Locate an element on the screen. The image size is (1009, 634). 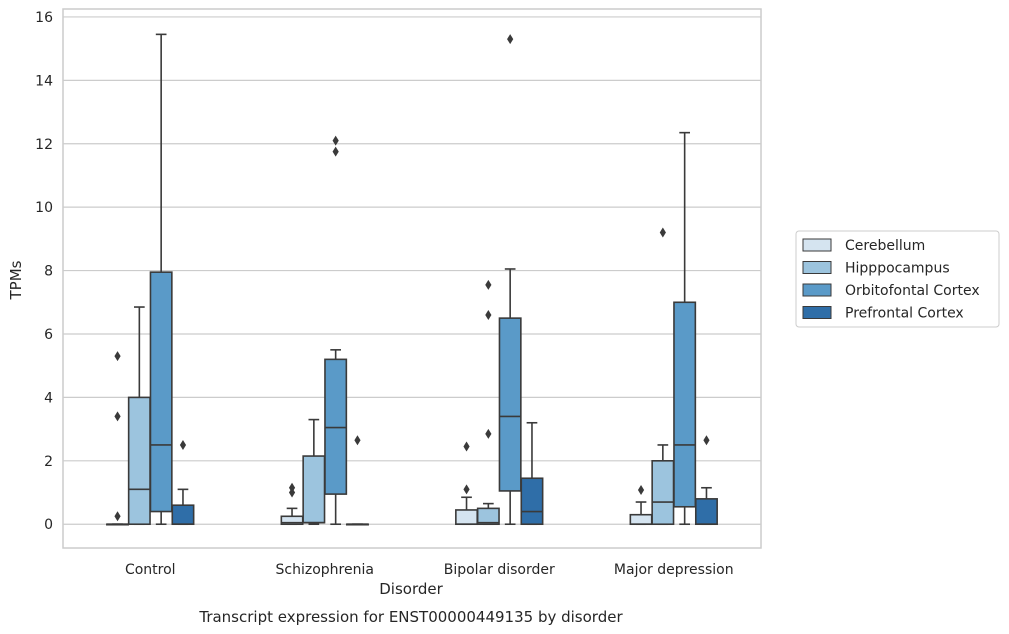
legend-label: Cerebellum is located at coordinates (885, 246).